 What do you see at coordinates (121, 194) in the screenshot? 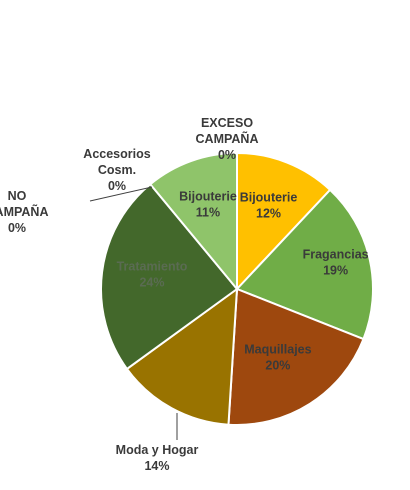
I see `leader-line-no-campana` at bounding box center [121, 194].